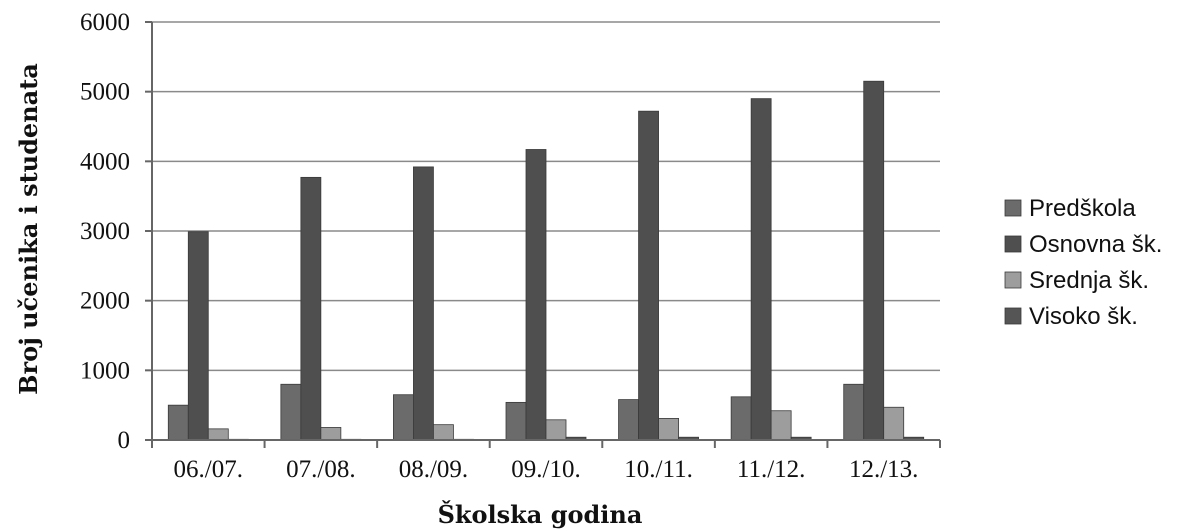 The image size is (1196, 531). Describe the element at coordinates (105, 92) in the screenshot. I see `y-tick-label: 5000` at that location.